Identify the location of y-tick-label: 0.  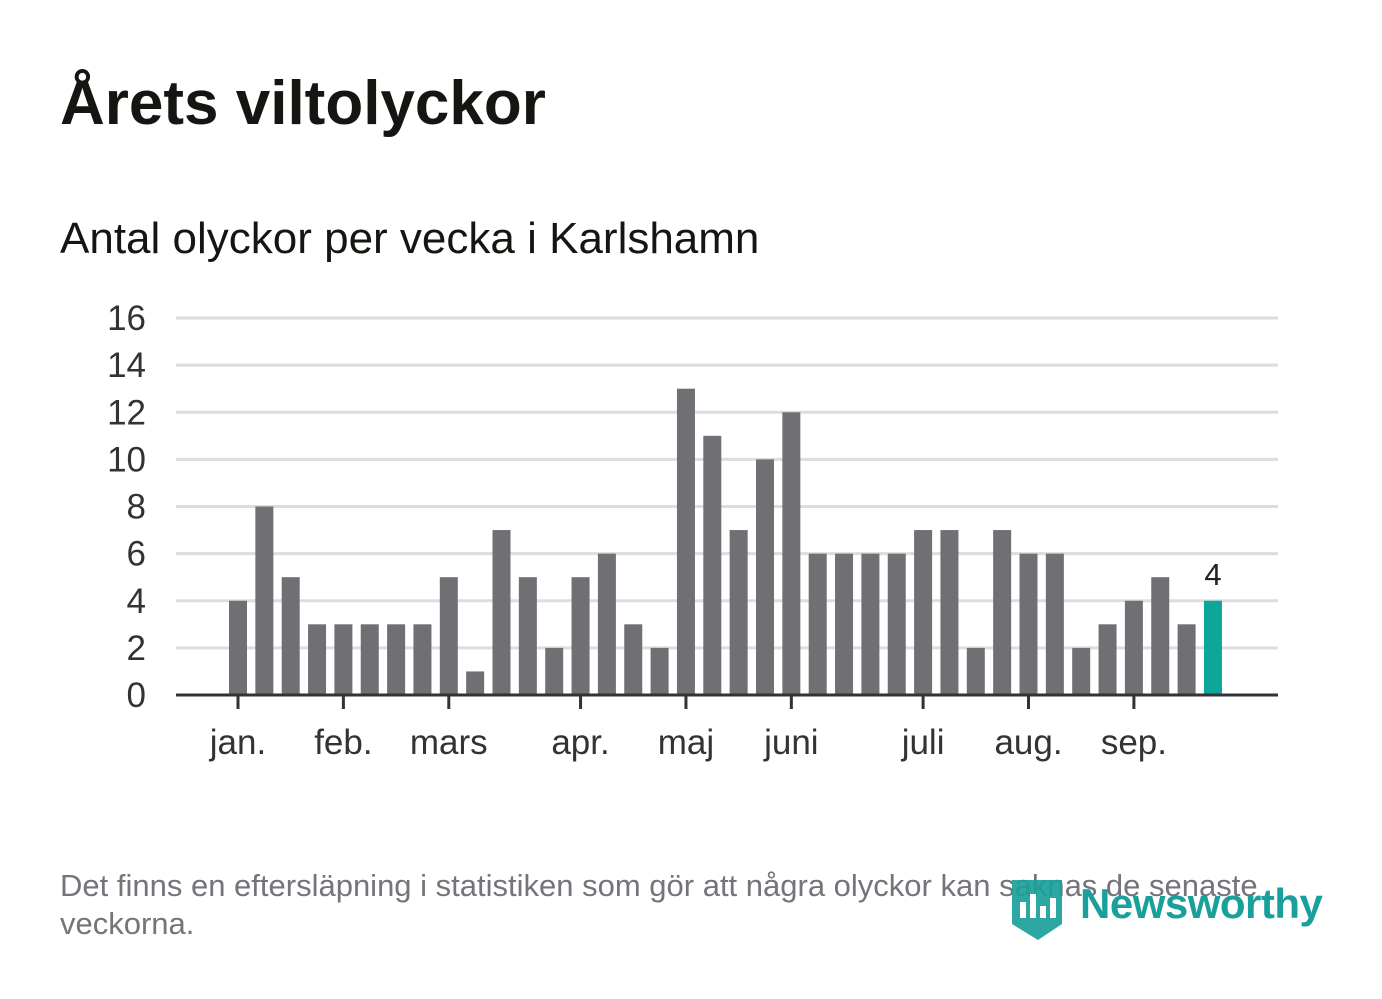
(136, 695).